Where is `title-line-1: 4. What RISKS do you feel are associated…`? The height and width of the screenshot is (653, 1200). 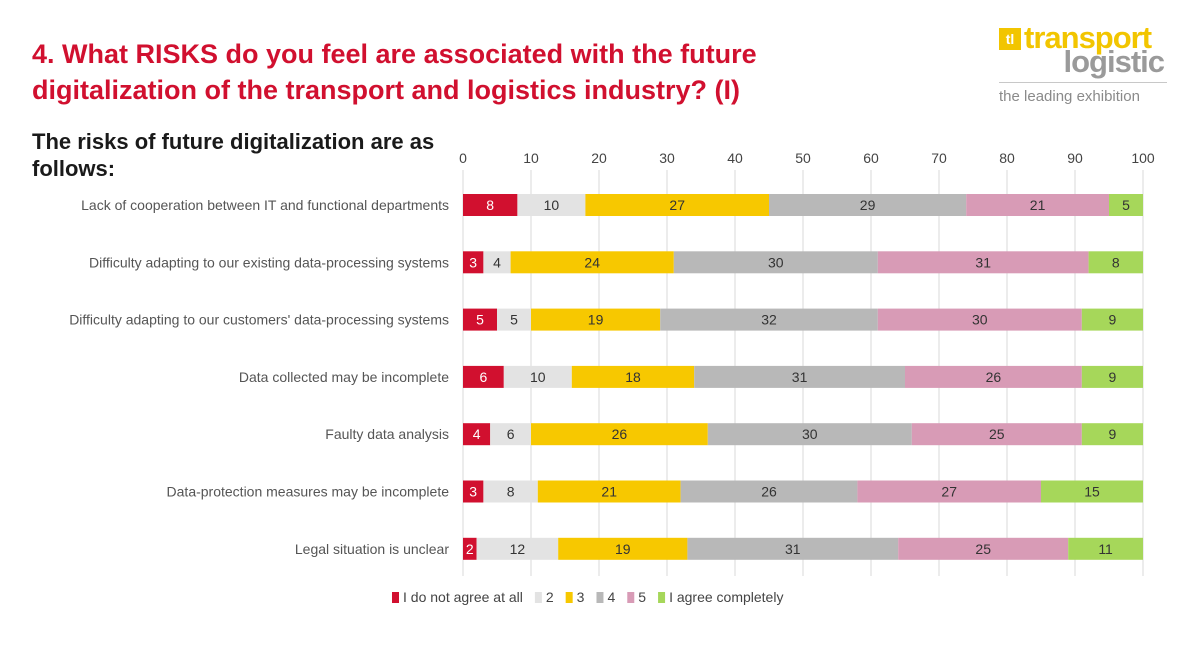 title-line-1: 4. What RISKS do you feel are associated… is located at coordinates (394, 54).